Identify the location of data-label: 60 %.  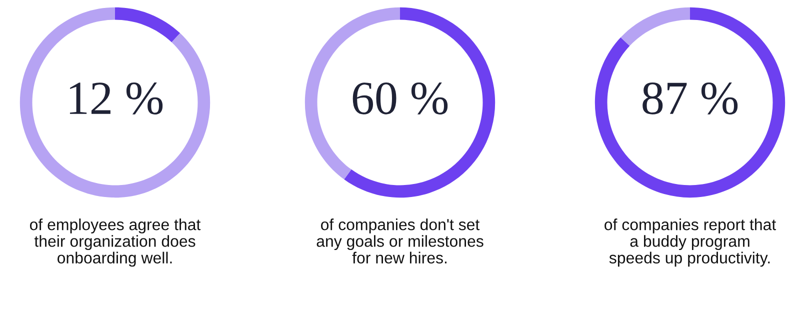
(400, 98).